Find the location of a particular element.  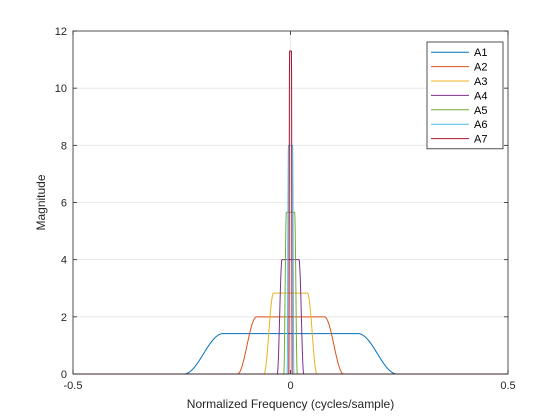

legend-label-a3: A3 is located at coordinates (480, 82).